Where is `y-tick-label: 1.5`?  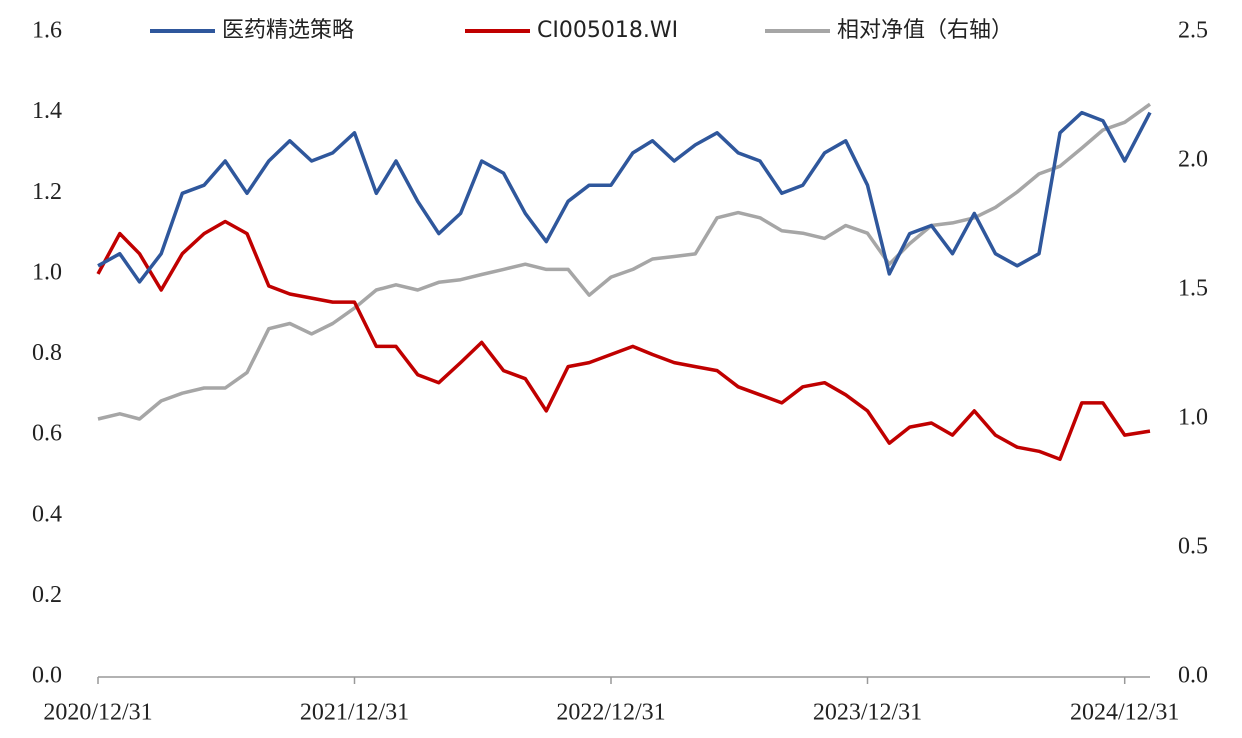
y-tick-label: 1.5 is located at coordinates (1193, 289).